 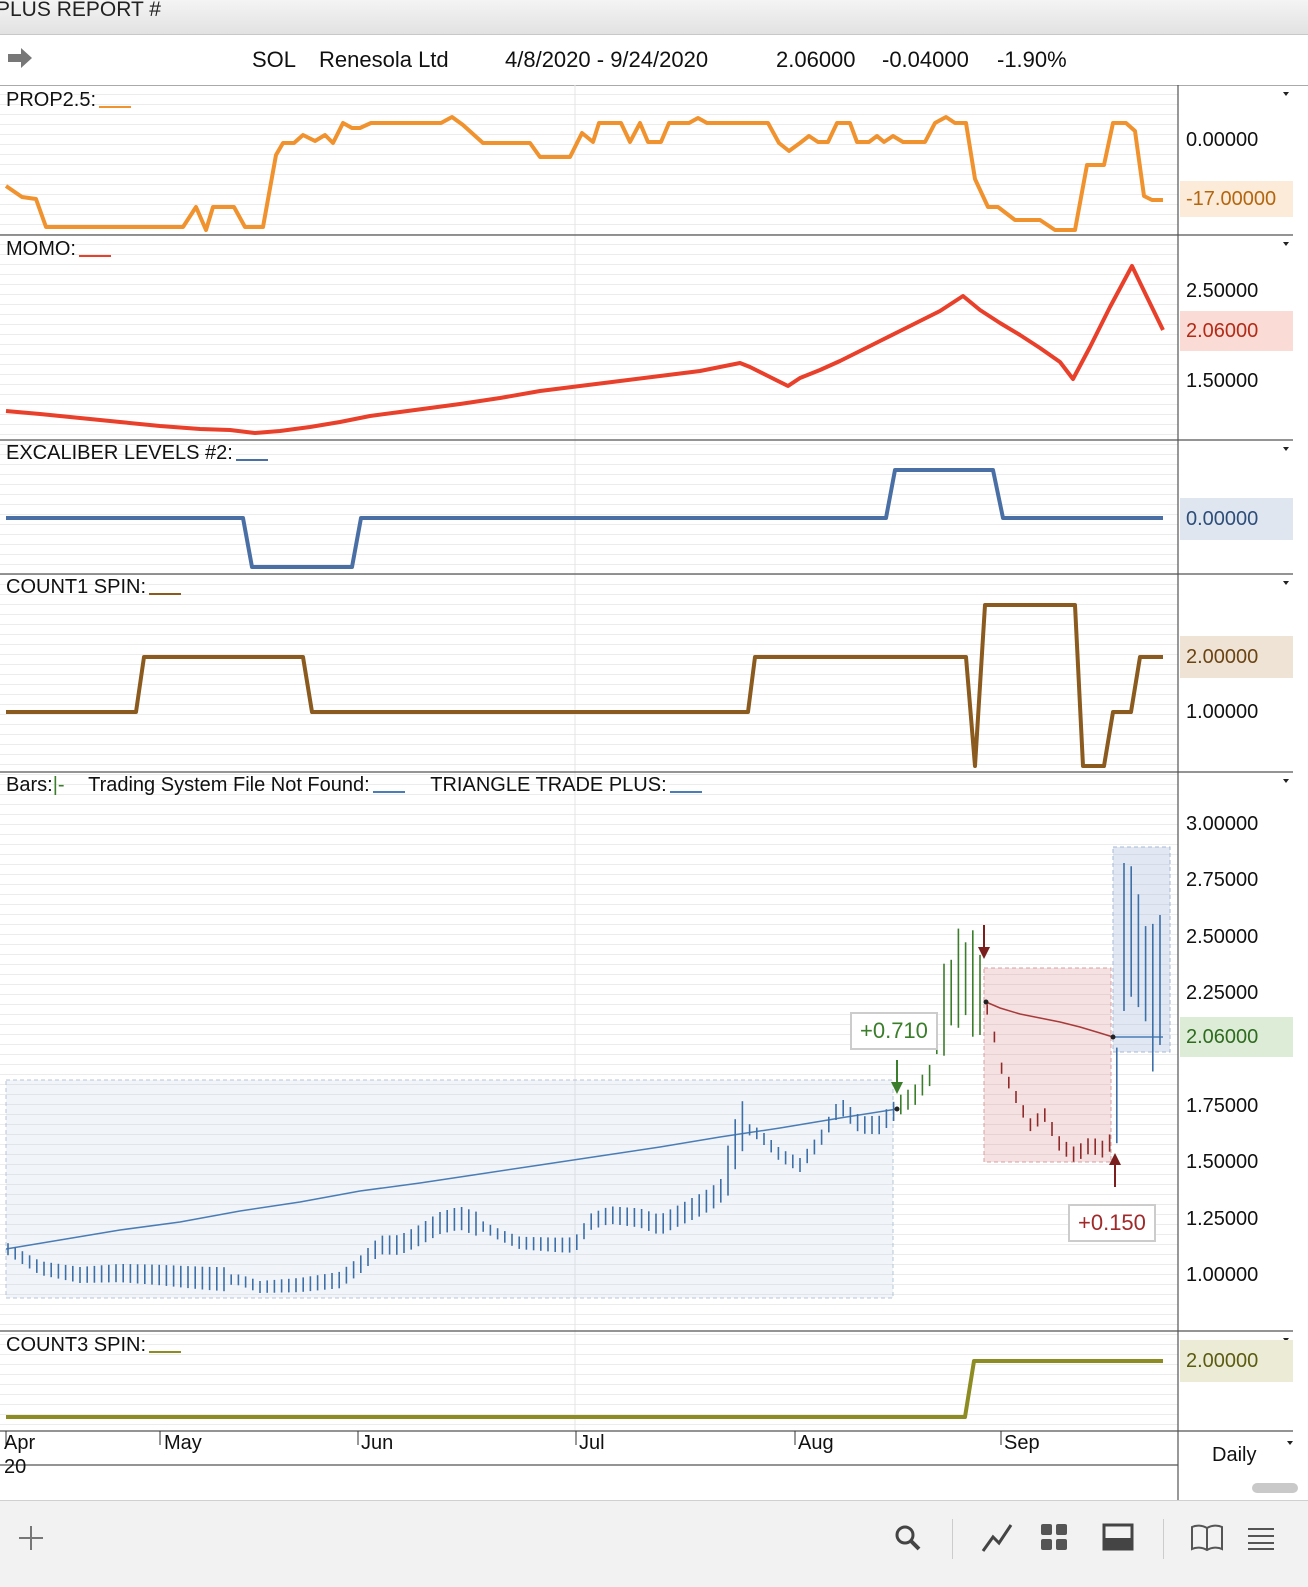 I want to click on prop-panel-label: PROP2.5:, so click(x=69, y=100).